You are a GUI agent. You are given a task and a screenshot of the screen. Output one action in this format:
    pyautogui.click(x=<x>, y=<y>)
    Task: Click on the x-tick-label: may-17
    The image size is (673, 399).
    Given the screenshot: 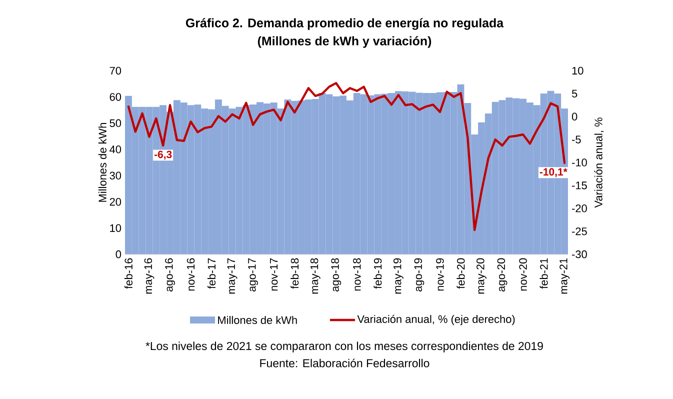 What is the action you would take?
    pyautogui.click(x=232, y=276)
    